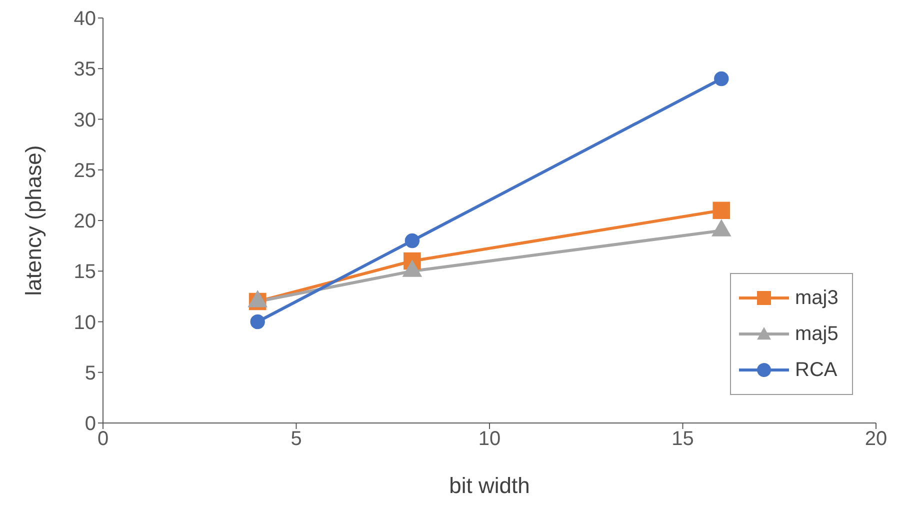 This screenshot has width=904, height=525. What do you see at coordinates (816, 334) in the screenshot?
I see `legend-label: maj5` at bounding box center [816, 334].